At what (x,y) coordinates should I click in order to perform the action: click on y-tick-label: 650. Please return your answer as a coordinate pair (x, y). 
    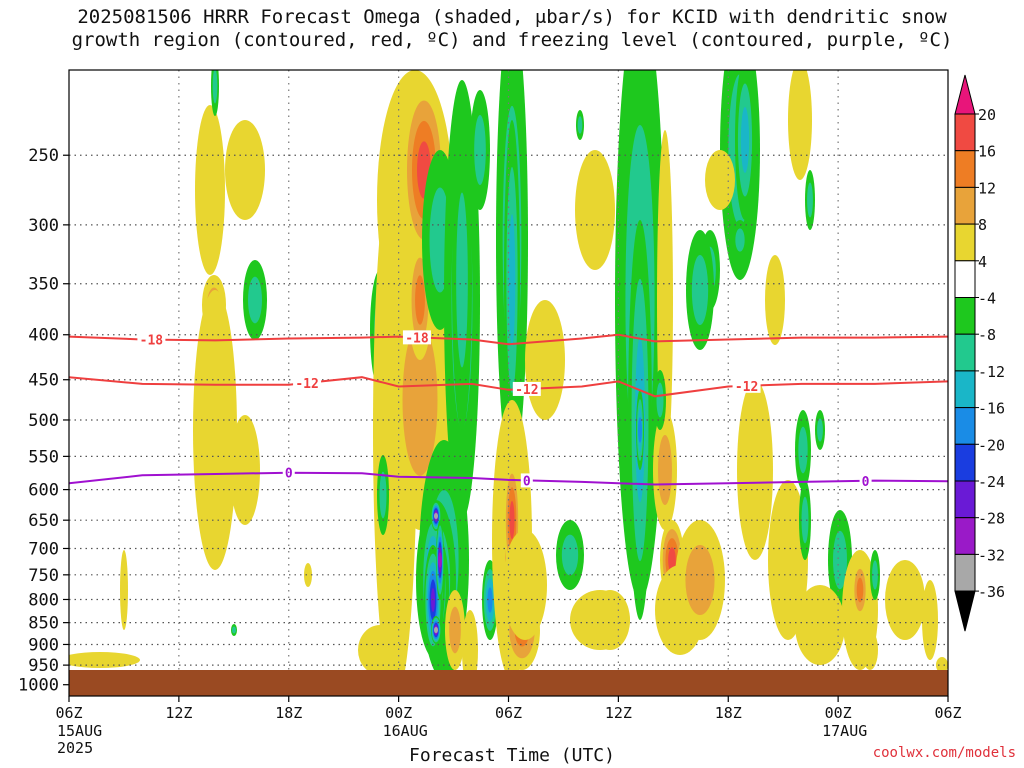
    Looking at the image, I should click on (43, 521).